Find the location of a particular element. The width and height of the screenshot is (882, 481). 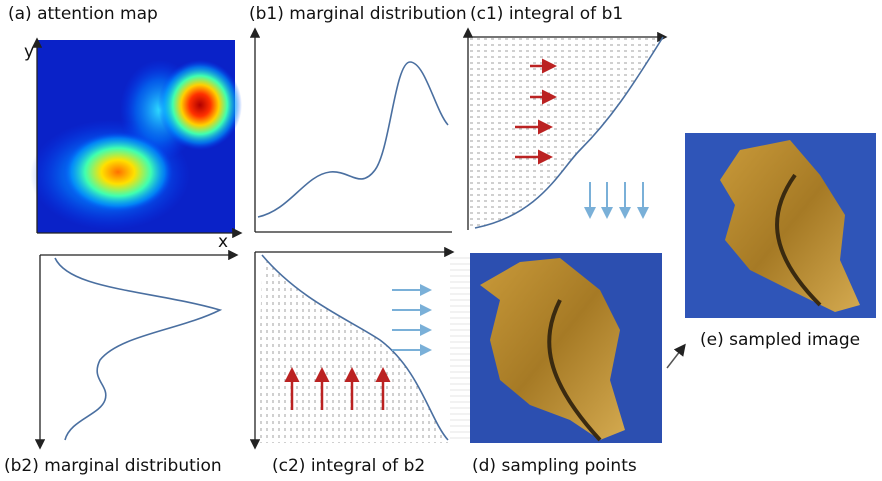

x-axis-label: x is located at coordinates (223, 242).